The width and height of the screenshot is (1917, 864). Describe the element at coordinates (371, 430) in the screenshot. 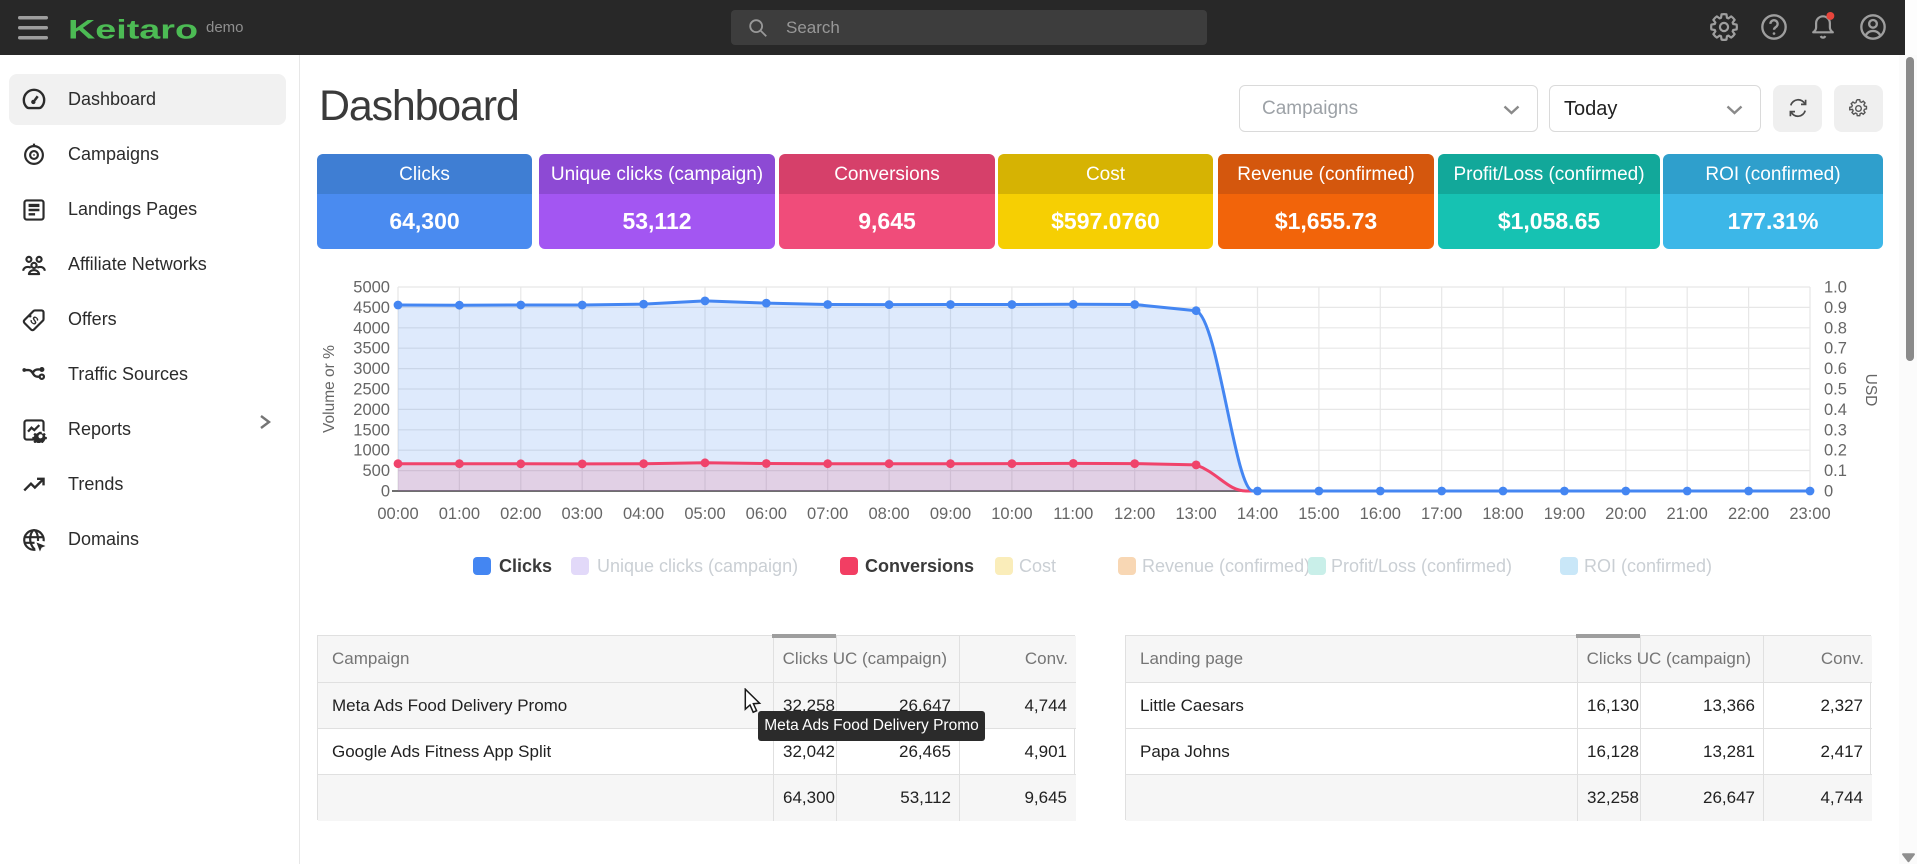

I see `svg-text: 1500` at that location.